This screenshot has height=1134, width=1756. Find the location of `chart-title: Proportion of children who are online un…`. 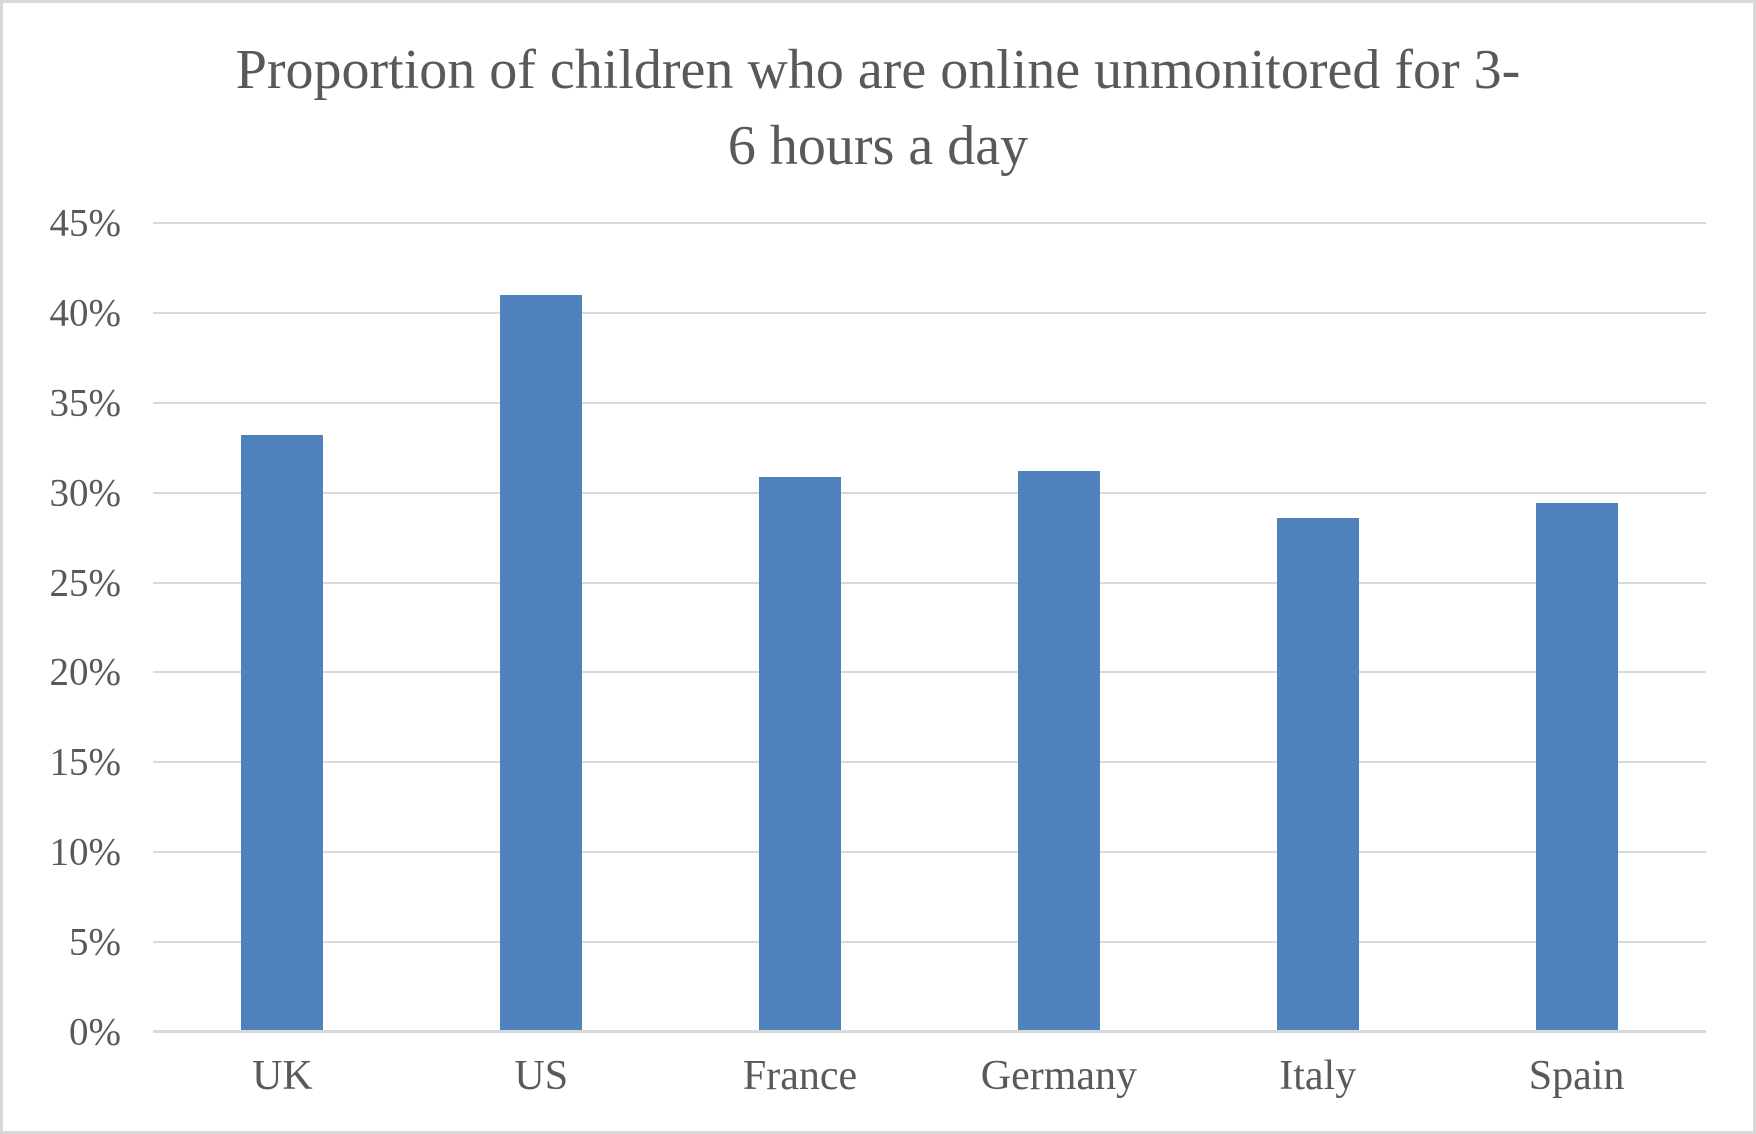

chart-title: Proportion of children who are online un… is located at coordinates (878, 108).